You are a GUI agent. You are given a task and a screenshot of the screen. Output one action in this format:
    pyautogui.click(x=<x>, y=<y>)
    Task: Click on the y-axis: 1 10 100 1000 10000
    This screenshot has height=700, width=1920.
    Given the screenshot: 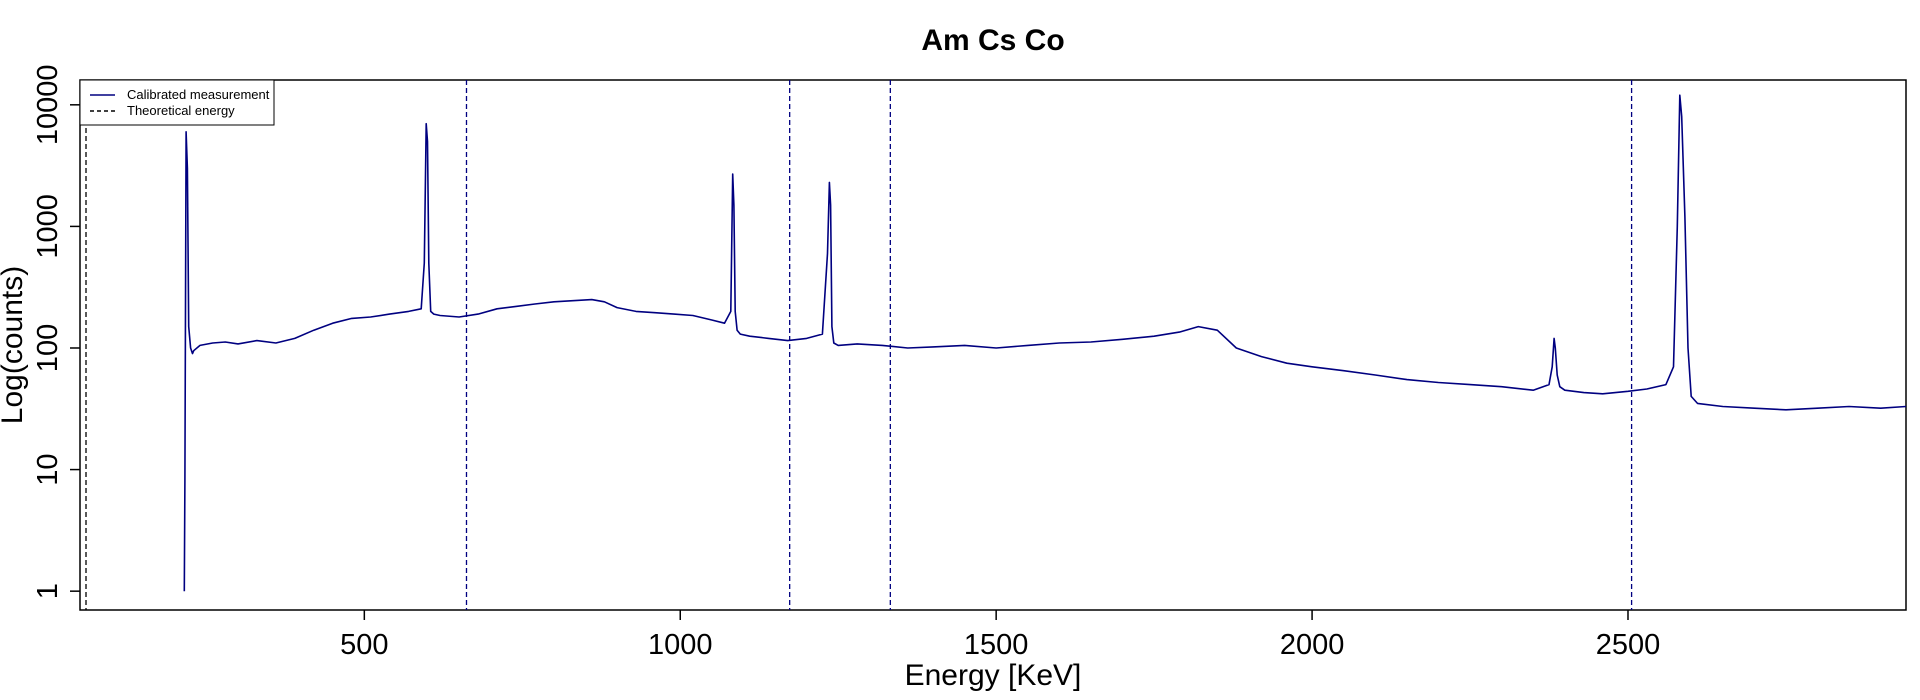 What is the action you would take?
    pyautogui.click(x=56, y=331)
    